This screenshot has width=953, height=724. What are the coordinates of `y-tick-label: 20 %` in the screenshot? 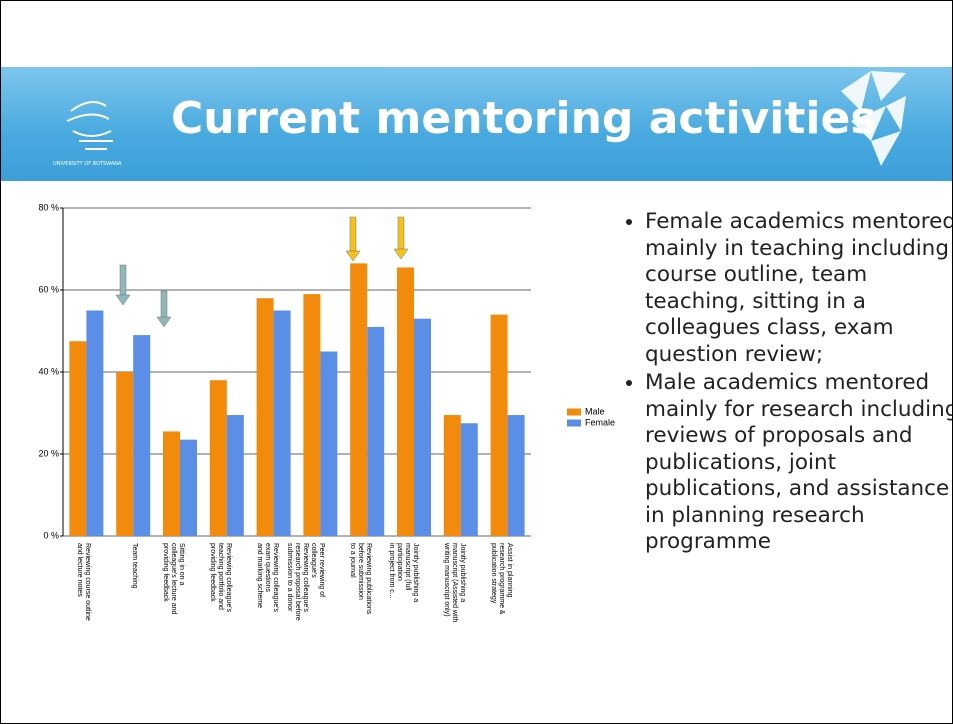 It's located at (48, 453).